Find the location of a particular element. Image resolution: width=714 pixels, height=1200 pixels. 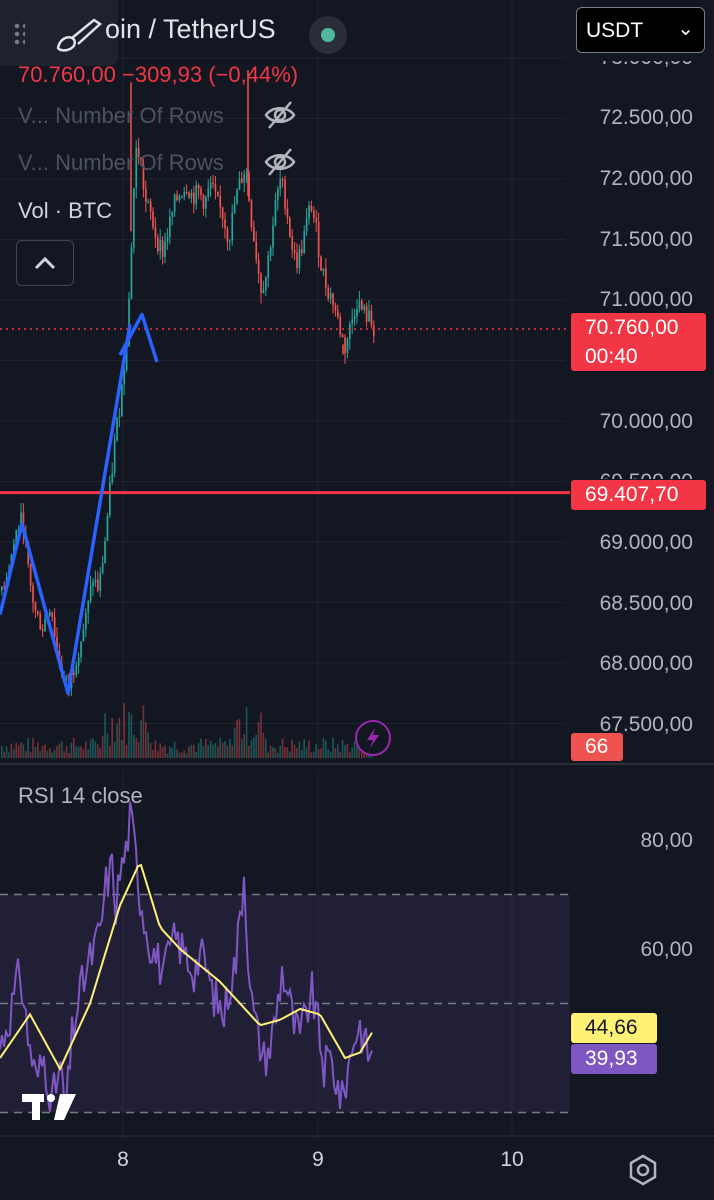

rsi-ma-line is located at coordinates (186, 967).